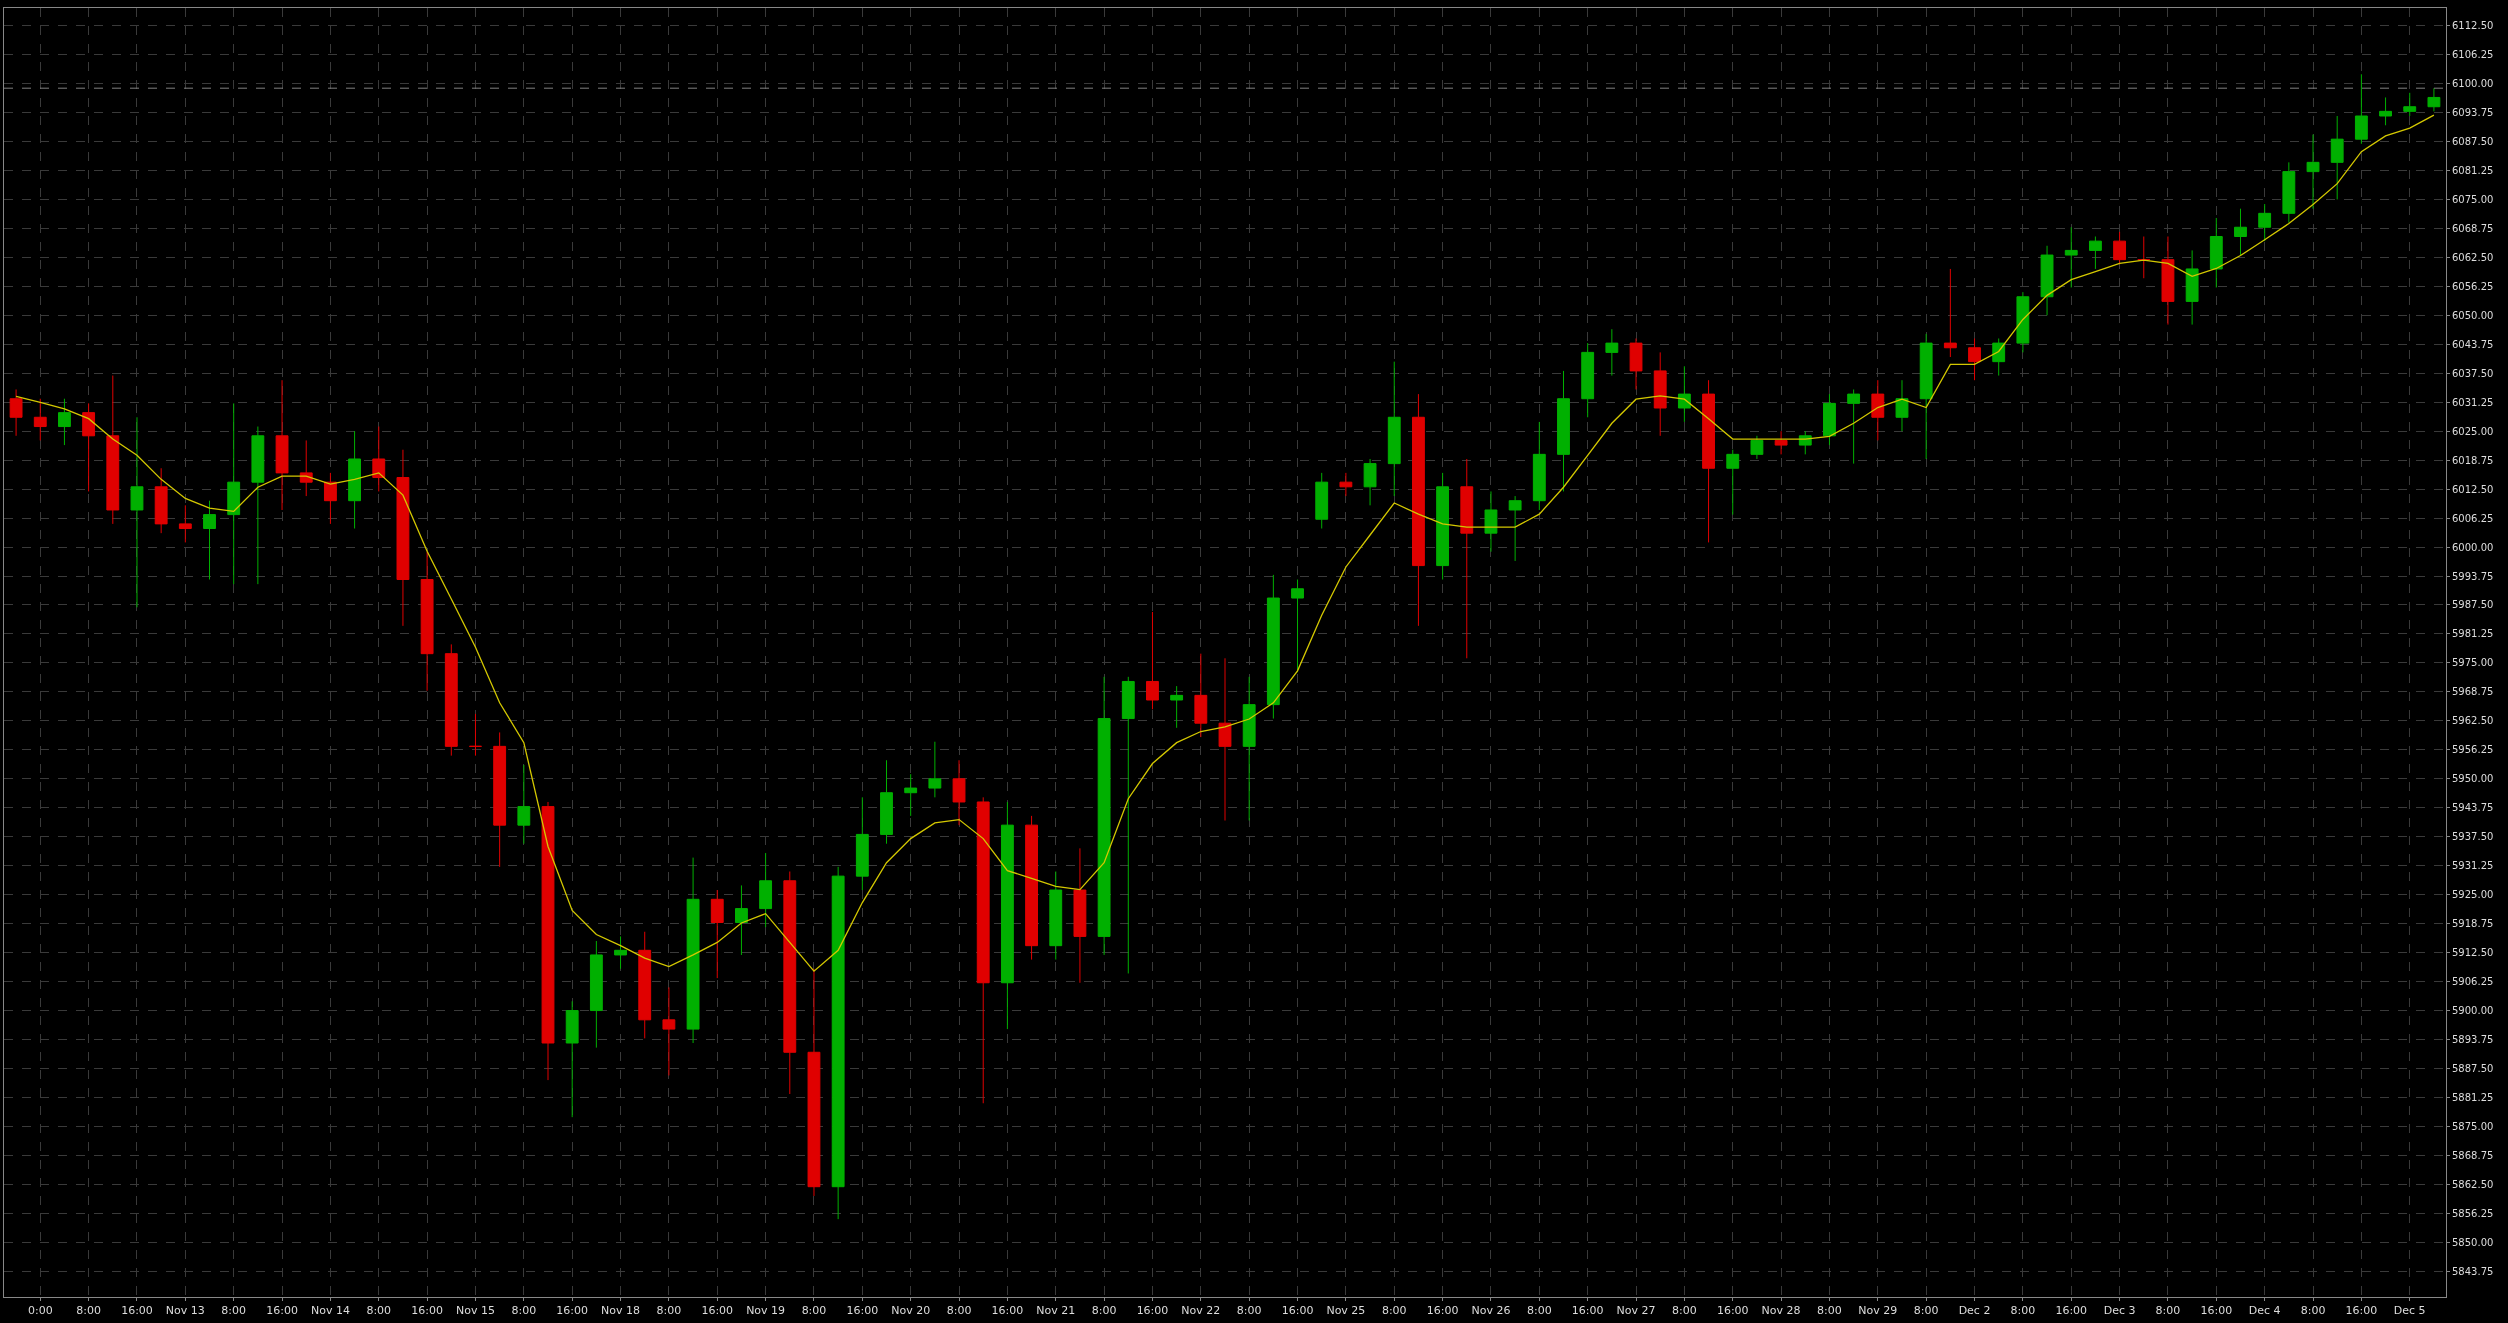  What do you see at coordinates (2473, 1097) in the screenshot?
I see `y-tick-label: 5881.25` at bounding box center [2473, 1097].